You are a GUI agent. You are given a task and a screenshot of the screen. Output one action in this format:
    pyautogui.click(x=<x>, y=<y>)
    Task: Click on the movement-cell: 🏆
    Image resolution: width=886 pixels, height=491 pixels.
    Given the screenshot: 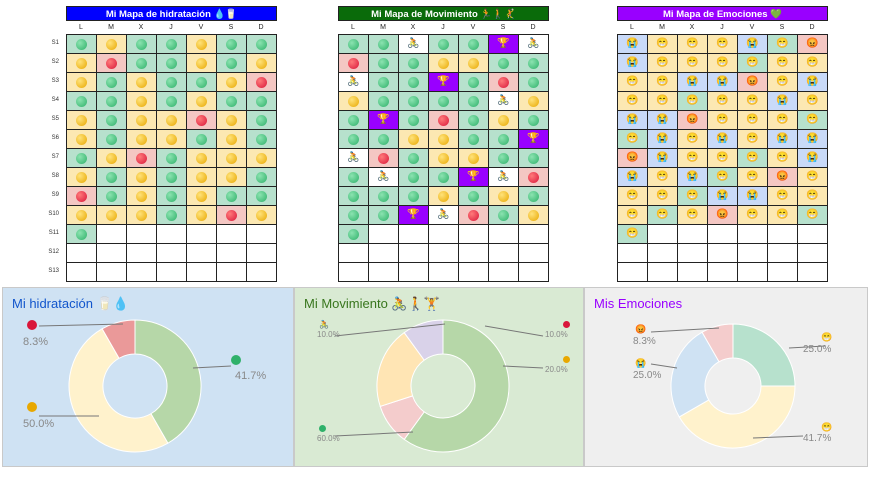 What is the action you would take?
    pyautogui.click(x=444, y=82)
    